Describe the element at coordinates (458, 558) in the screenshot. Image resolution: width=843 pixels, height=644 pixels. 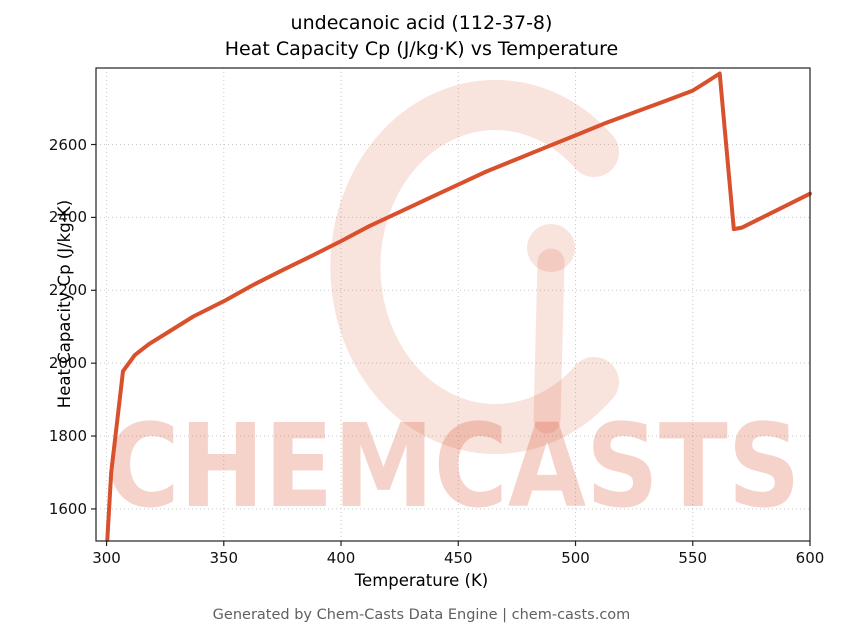
I see `x-tick-label: 450` at that location.